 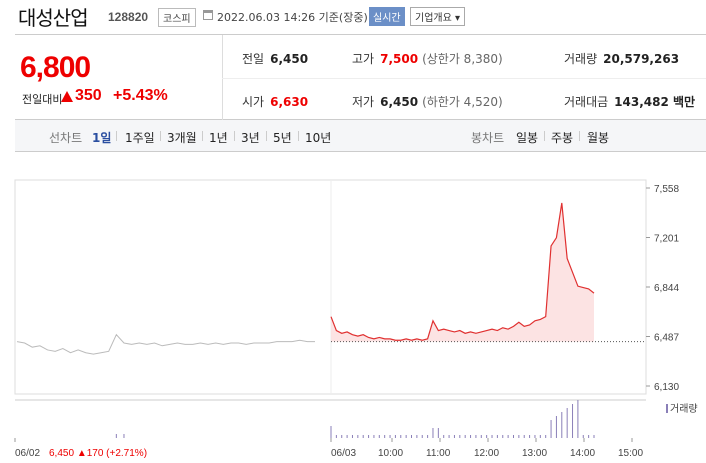 What do you see at coordinates (562, 138) in the screenshot?
I see `tab-weekly: 주봉` at bounding box center [562, 138].